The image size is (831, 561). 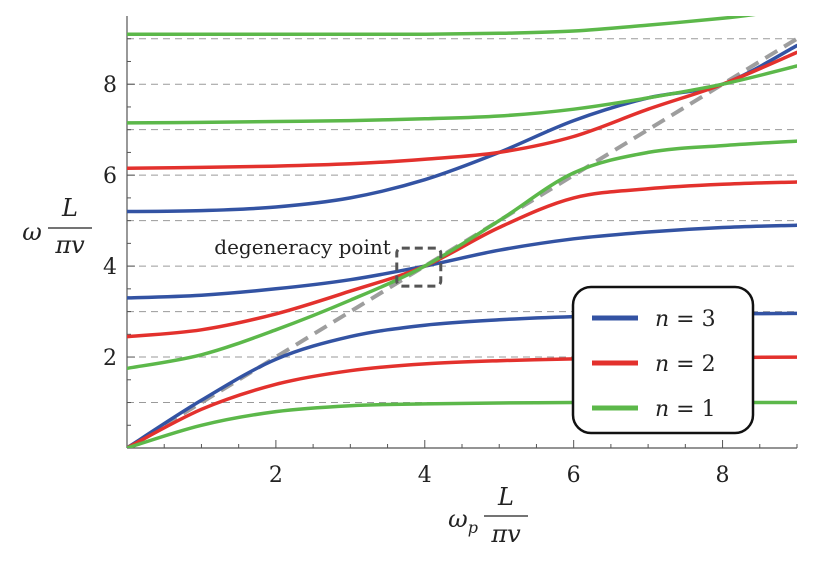 What do you see at coordinates (328, 261) in the screenshot?
I see `annotation-group: degeneracy point` at bounding box center [328, 261].